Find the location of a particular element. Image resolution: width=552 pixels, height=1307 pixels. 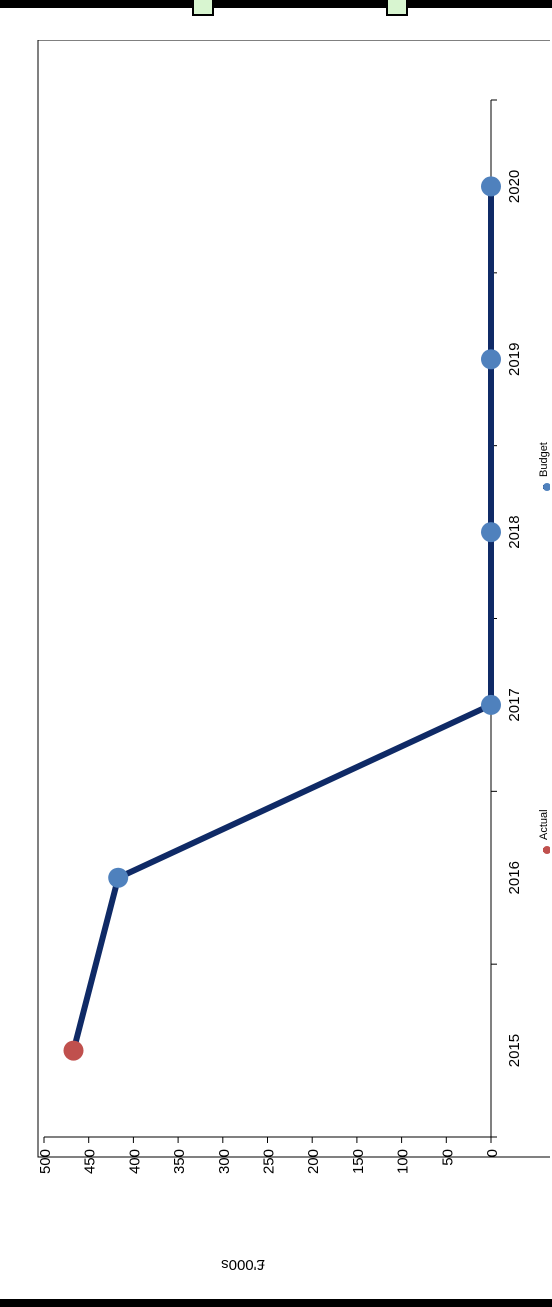

category-tick-label: 2018 is located at coordinates (514, 531).